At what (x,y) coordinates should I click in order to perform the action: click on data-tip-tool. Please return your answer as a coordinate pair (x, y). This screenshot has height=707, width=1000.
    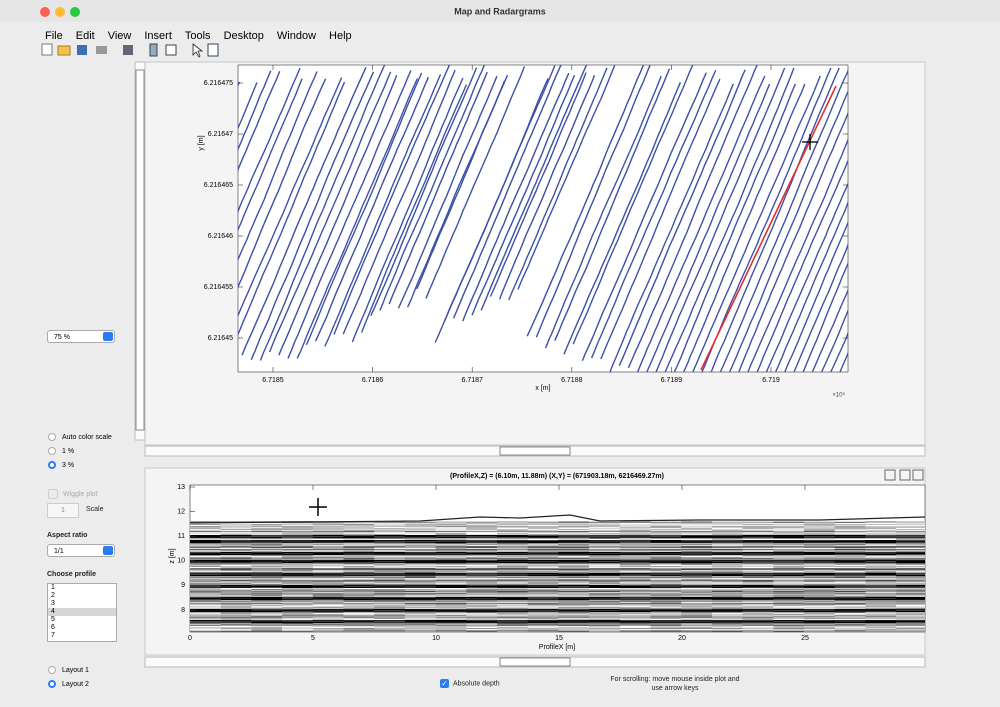
    Looking at the image, I should click on (905, 475).